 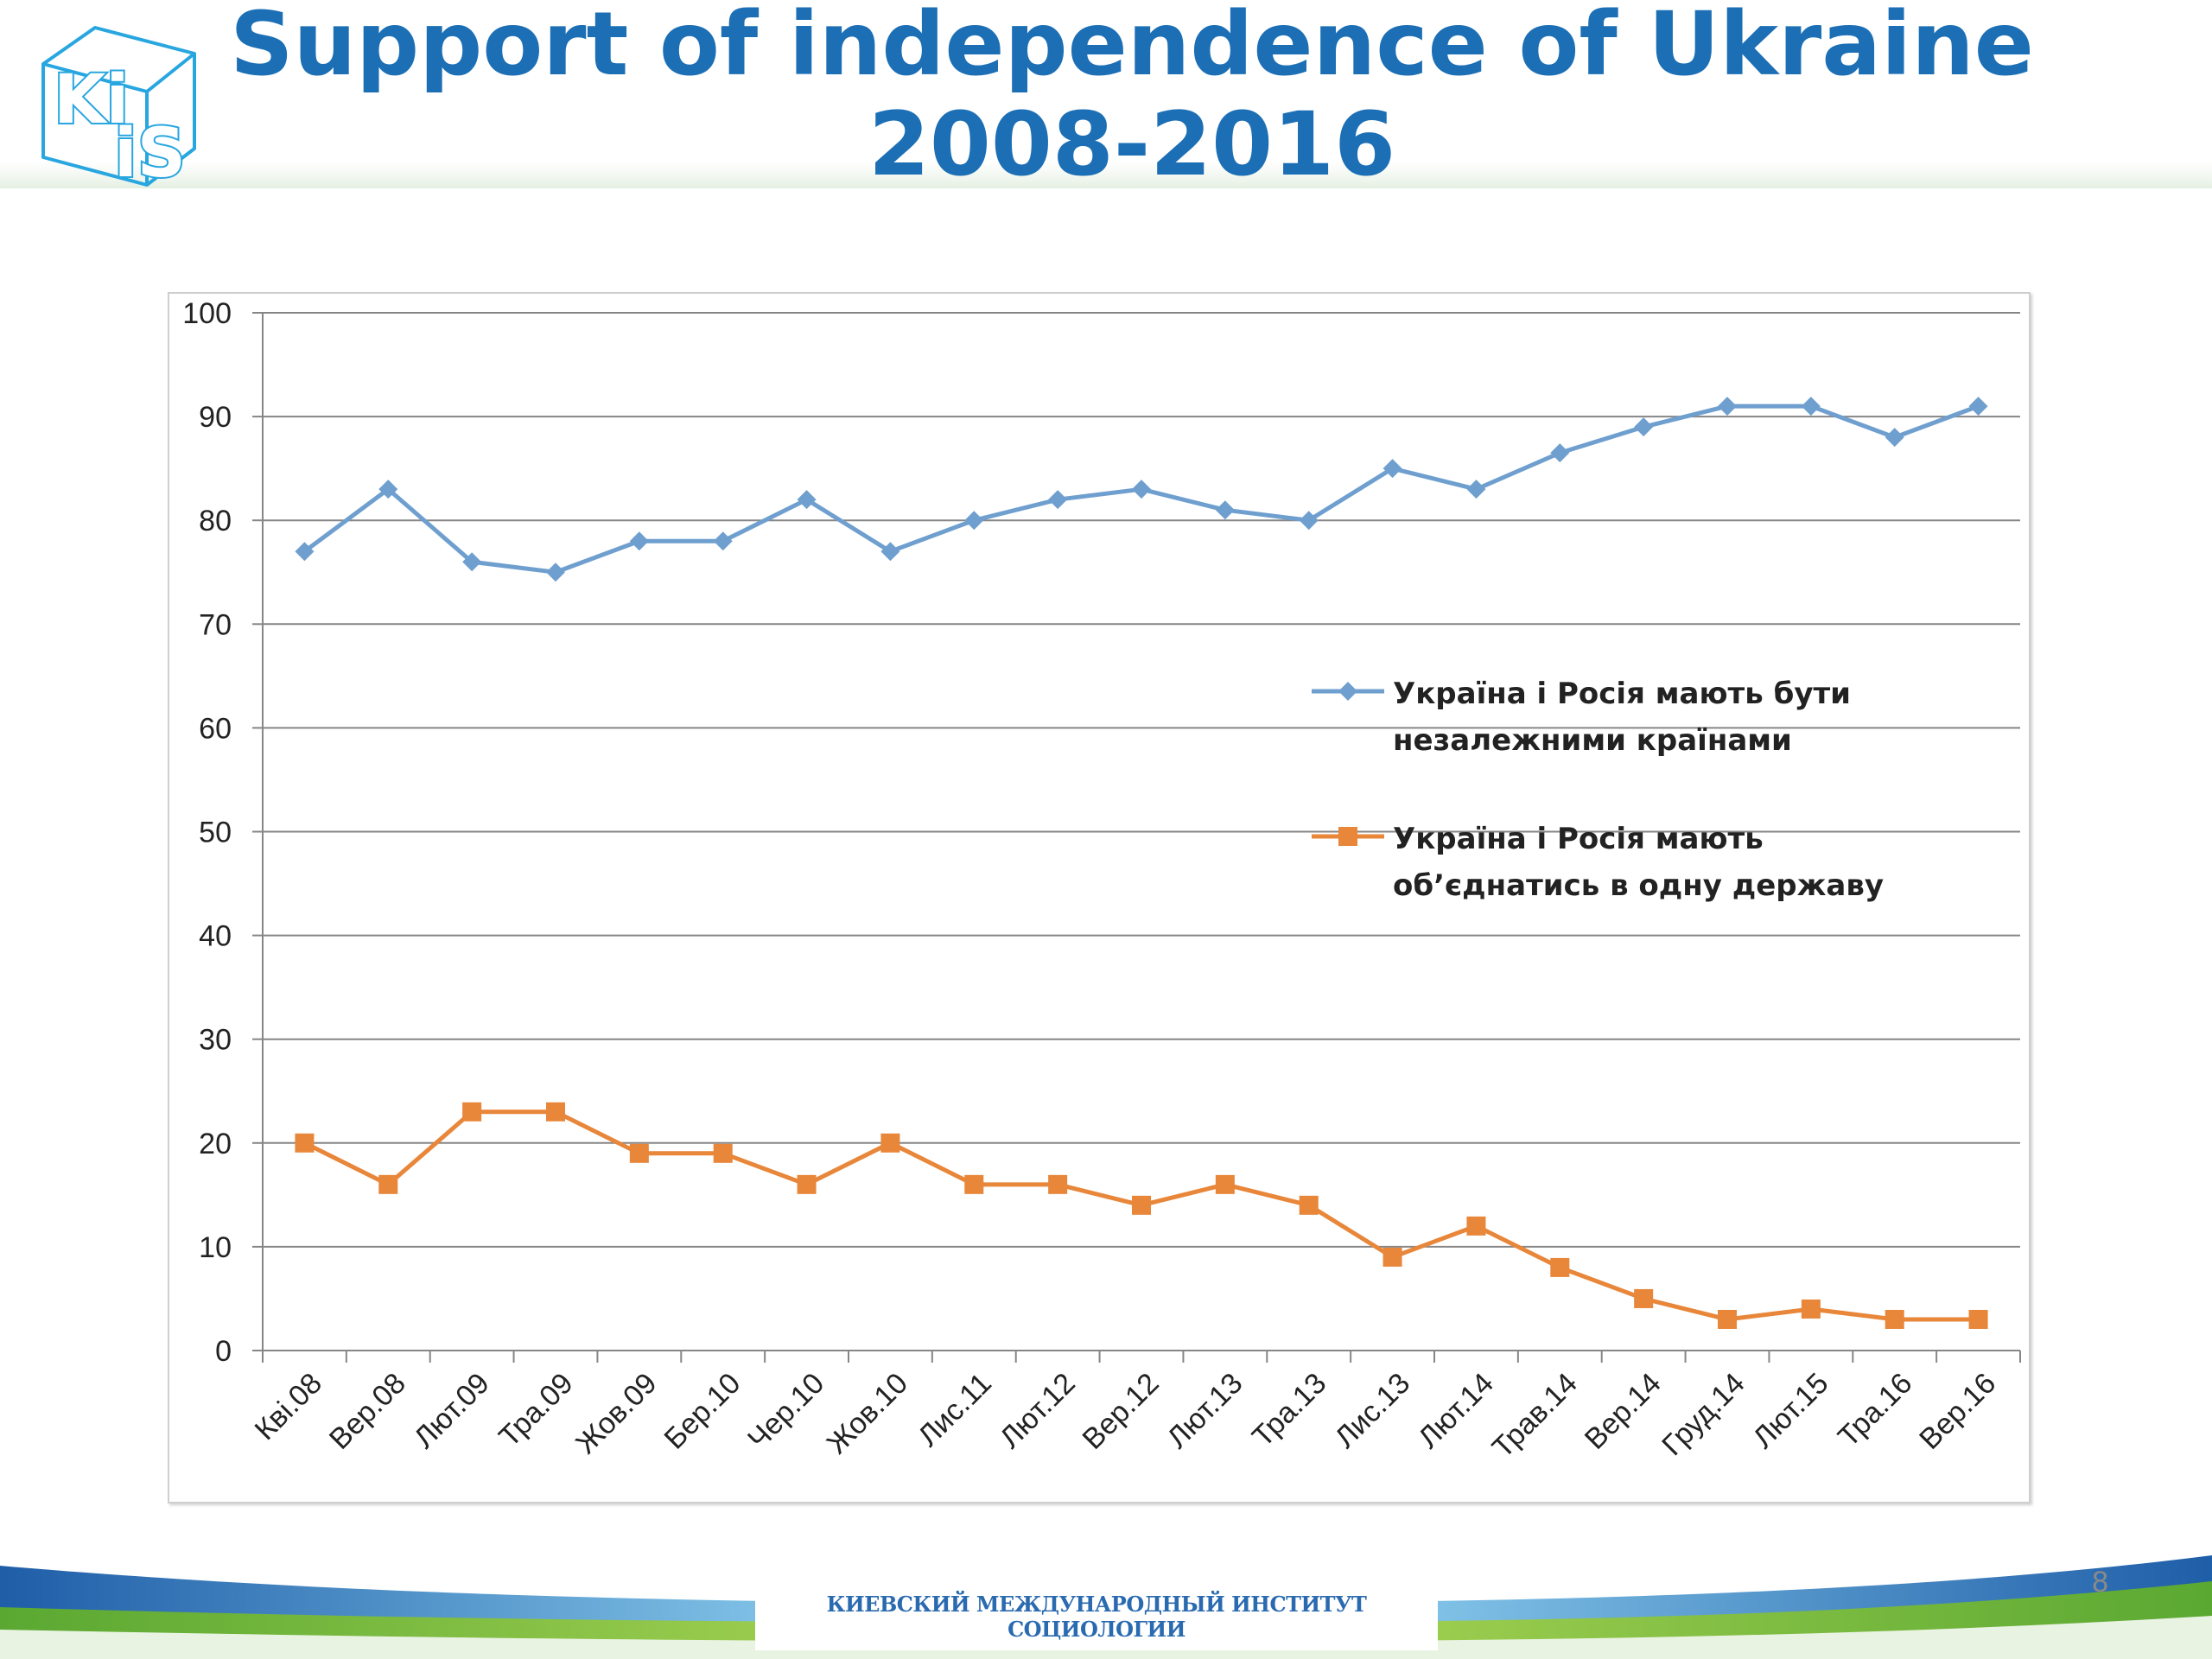 What do you see at coordinates (215, 936) in the screenshot?
I see `y-tick-label: 40` at bounding box center [215, 936].